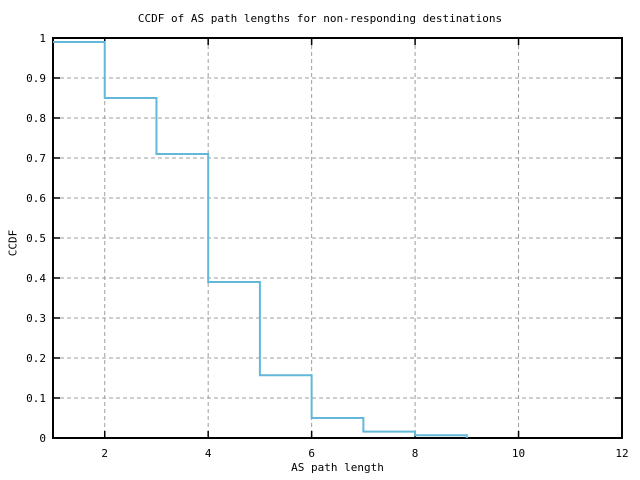 This screenshot has height=480, width=640. What do you see at coordinates (42, 438) in the screenshot?
I see `y-tick-label: 0` at bounding box center [42, 438].